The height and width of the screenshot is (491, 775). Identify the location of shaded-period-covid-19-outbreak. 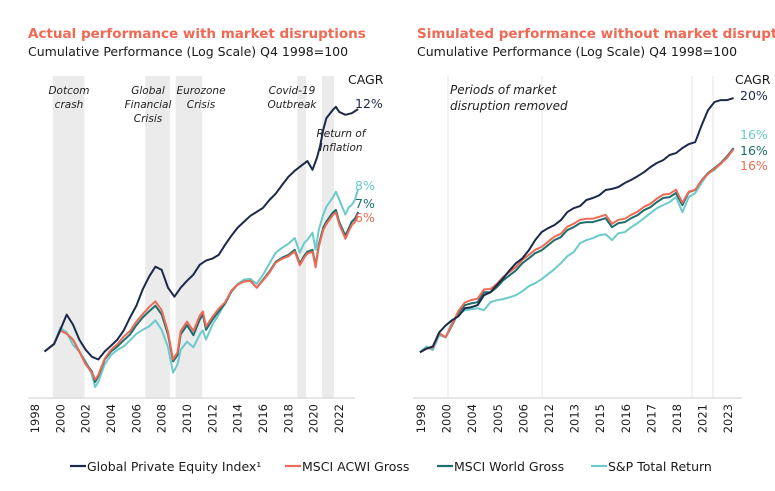
(302, 237).